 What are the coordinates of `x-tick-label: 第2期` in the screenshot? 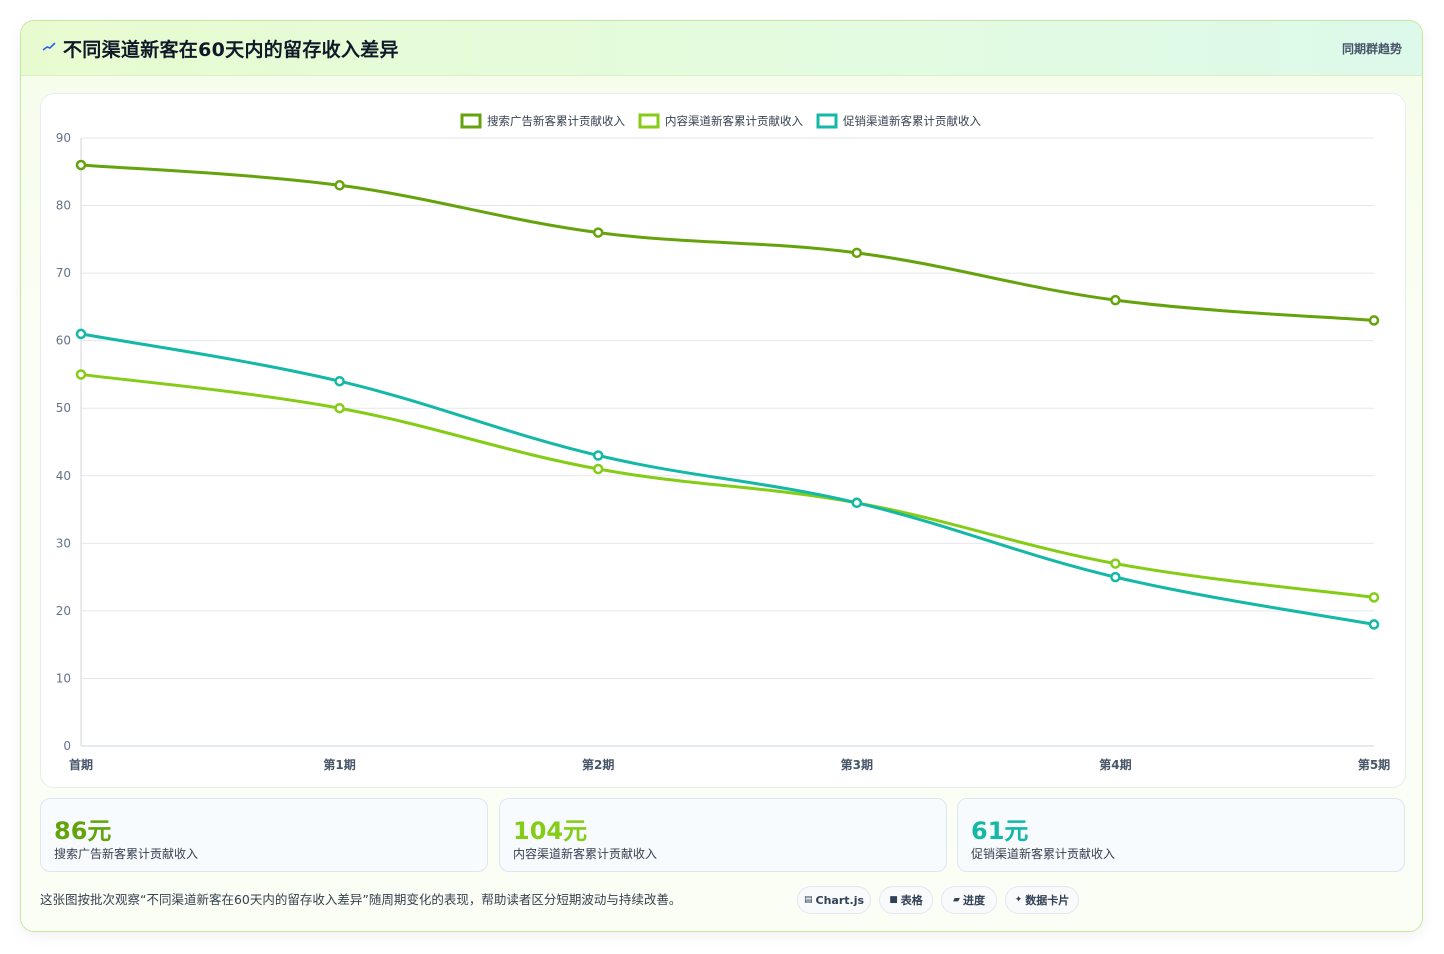 It's located at (598, 764).